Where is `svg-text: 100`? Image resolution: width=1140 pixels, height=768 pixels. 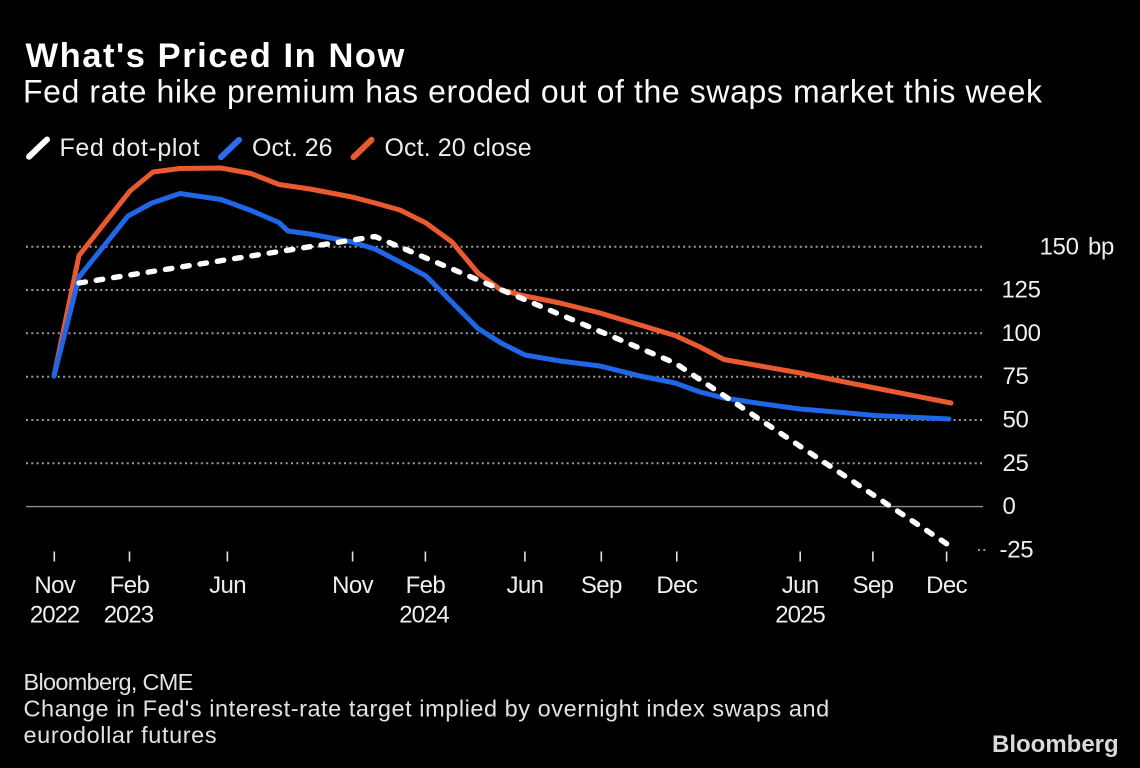 svg-text: 100 is located at coordinates (1021, 333).